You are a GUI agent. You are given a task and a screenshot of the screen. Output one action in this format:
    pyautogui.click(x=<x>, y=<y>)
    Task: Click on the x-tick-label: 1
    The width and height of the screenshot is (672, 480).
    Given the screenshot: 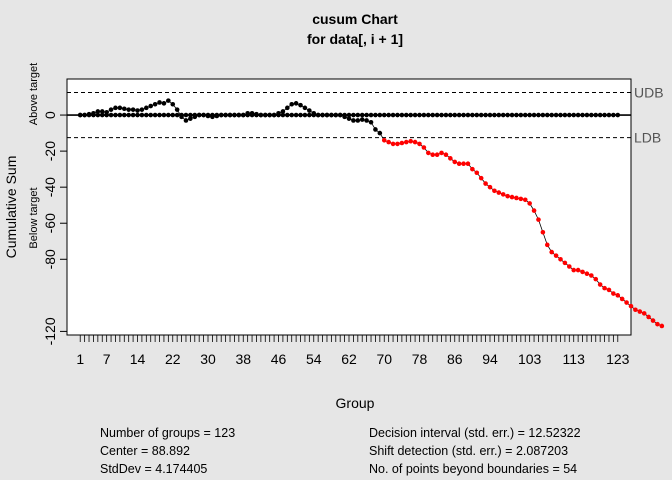 What is the action you would take?
    pyautogui.click(x=80, y=359)
    